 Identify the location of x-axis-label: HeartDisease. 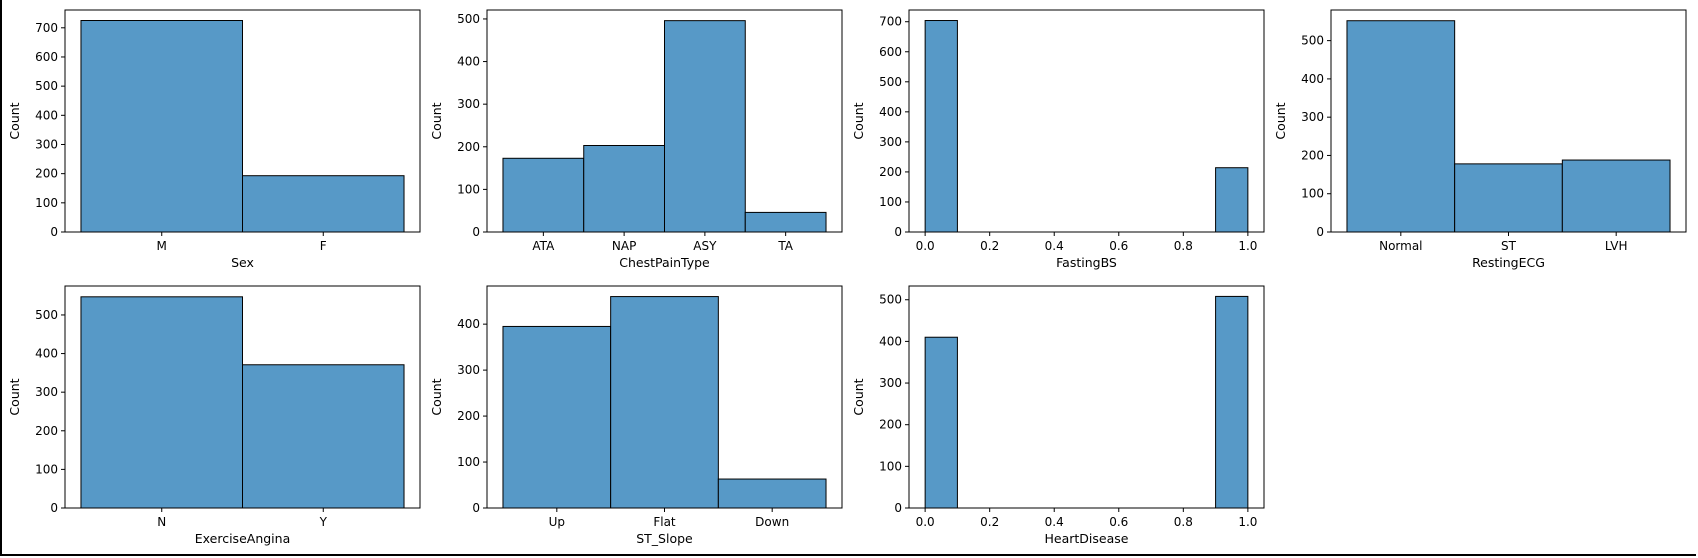
(1087, 538).